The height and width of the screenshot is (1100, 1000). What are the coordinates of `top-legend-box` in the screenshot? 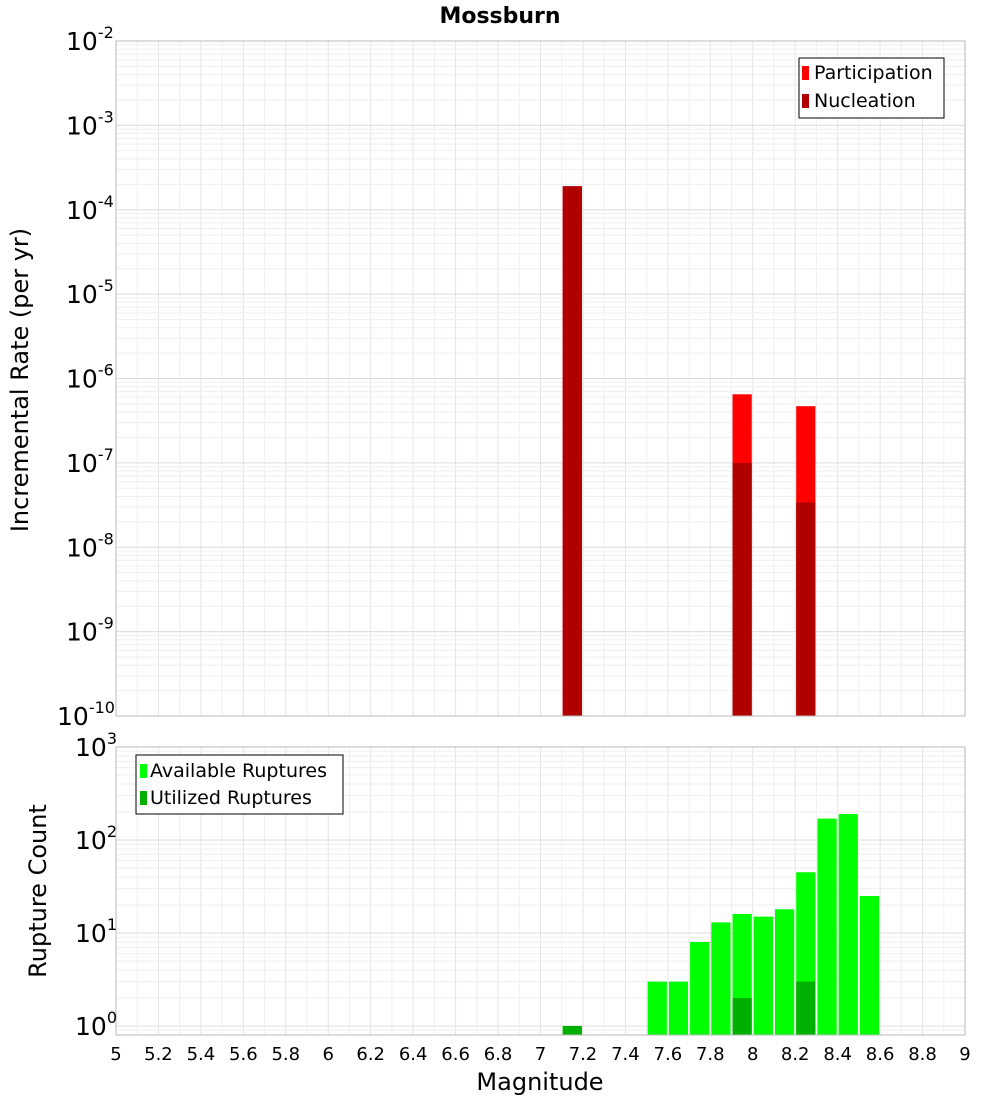 It's located at (871, 88).